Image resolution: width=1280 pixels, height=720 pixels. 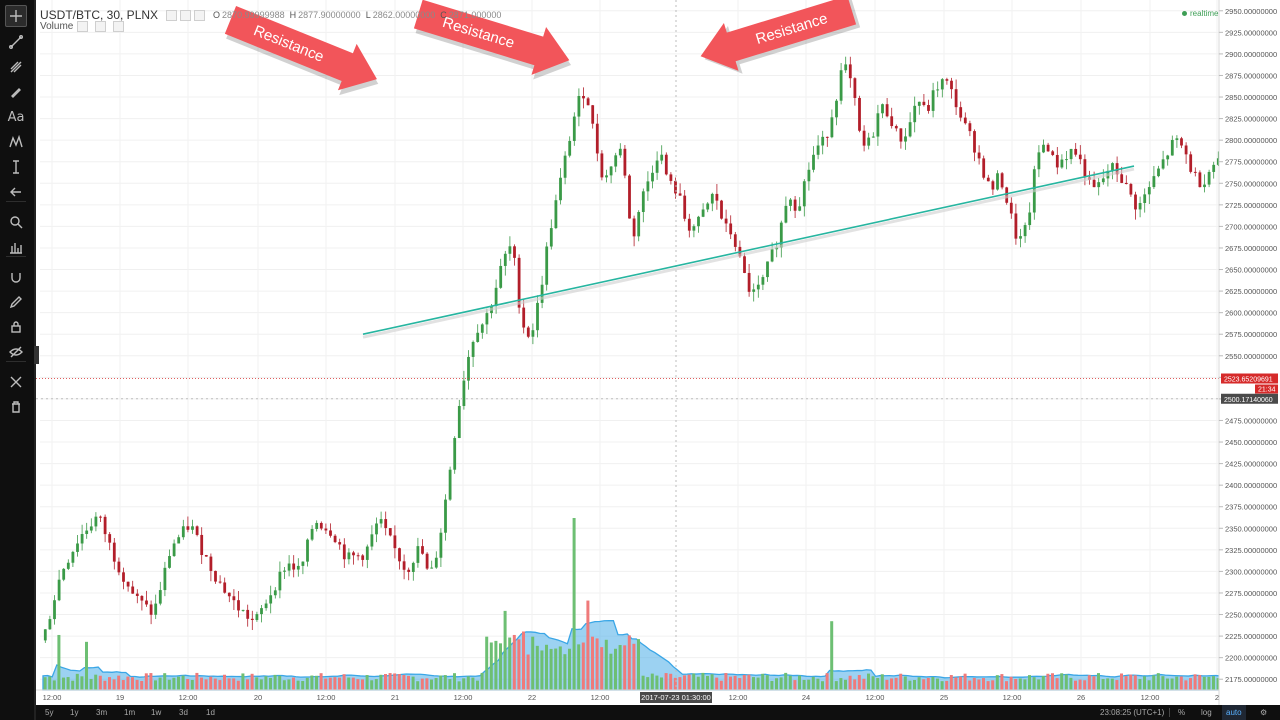 What do you see at coordinates (16, 42) in the screenshot?
I see `trendline-icon` at bounding box center [16, 42].